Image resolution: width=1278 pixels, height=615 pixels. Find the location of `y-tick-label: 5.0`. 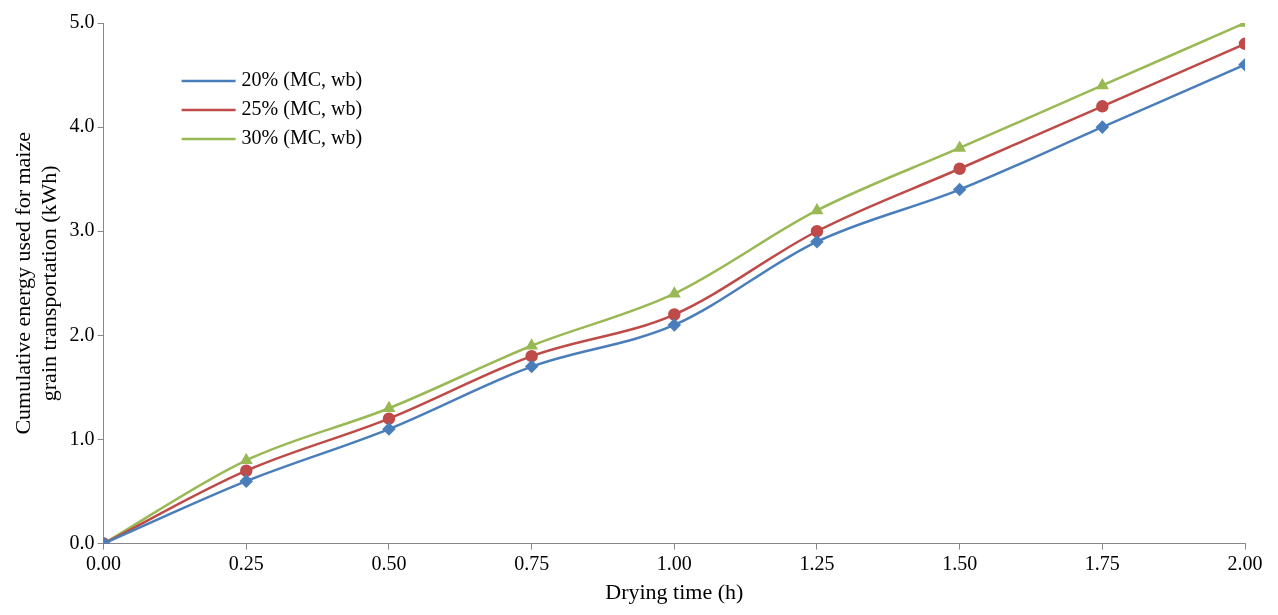

y-tick-label: 5.0 is located at coordinates (82, 21).